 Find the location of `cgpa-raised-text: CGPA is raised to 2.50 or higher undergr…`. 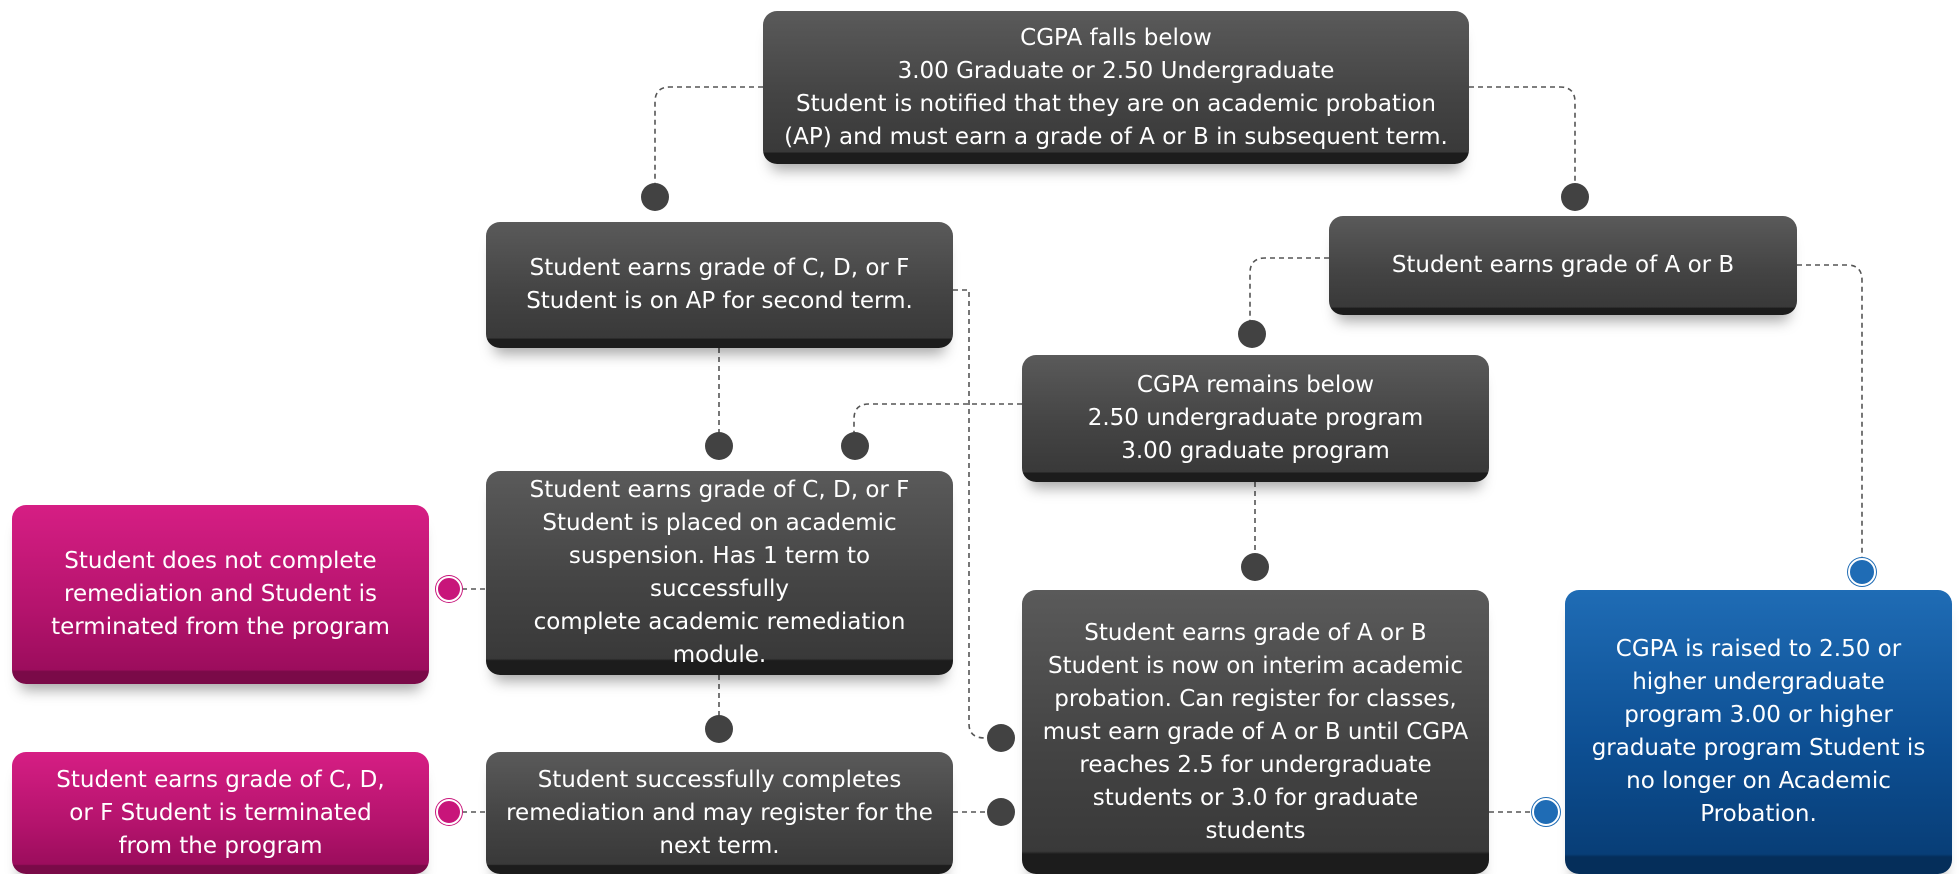

cgpa-raised-text: CGPA is raised to 2.50 or higher undergr… is located at coordinates (1758, 731).